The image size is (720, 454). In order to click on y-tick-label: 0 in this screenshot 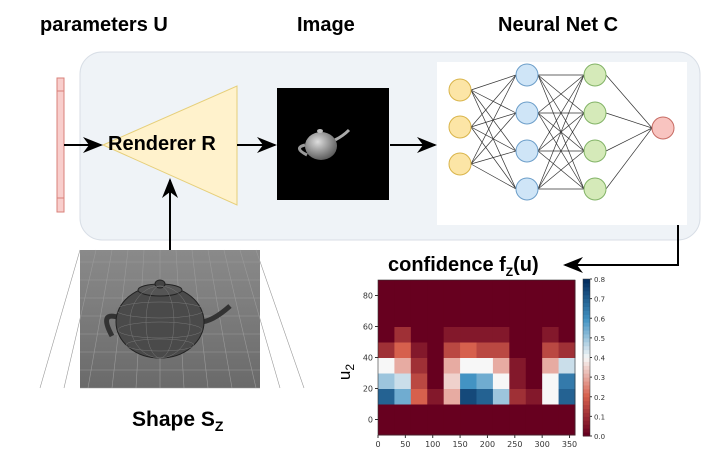, I will do `click(370, 420)`.